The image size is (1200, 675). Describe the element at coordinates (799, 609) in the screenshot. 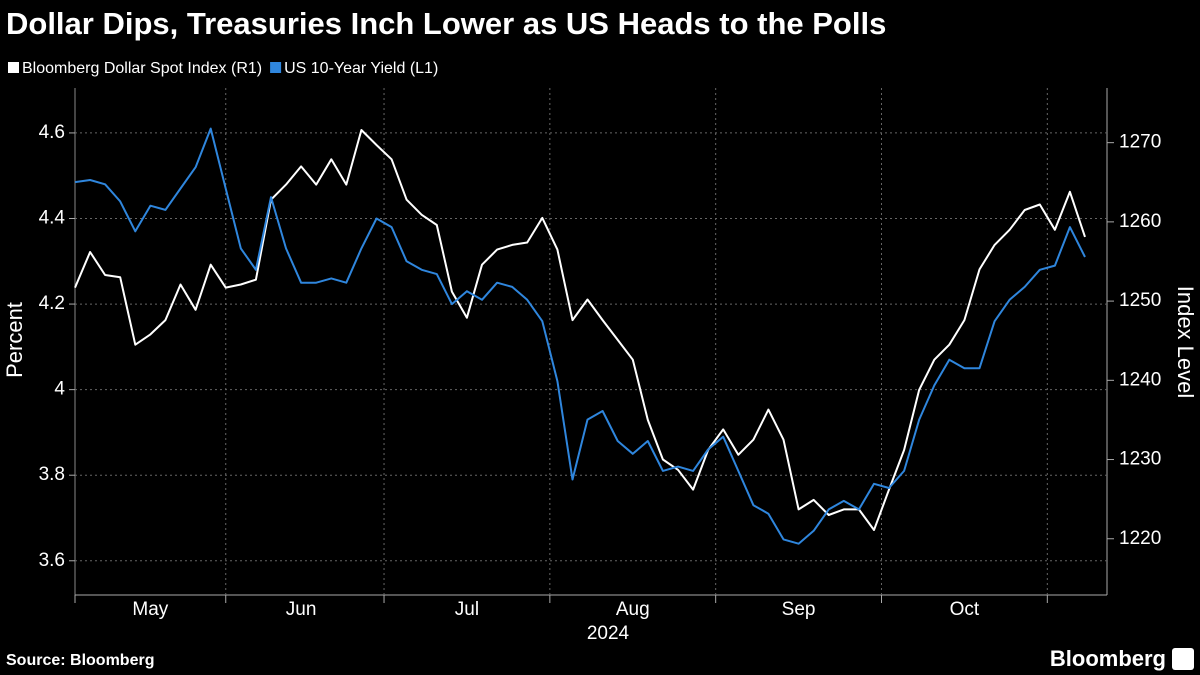

I see `x-tick-label: Sep` at that location.